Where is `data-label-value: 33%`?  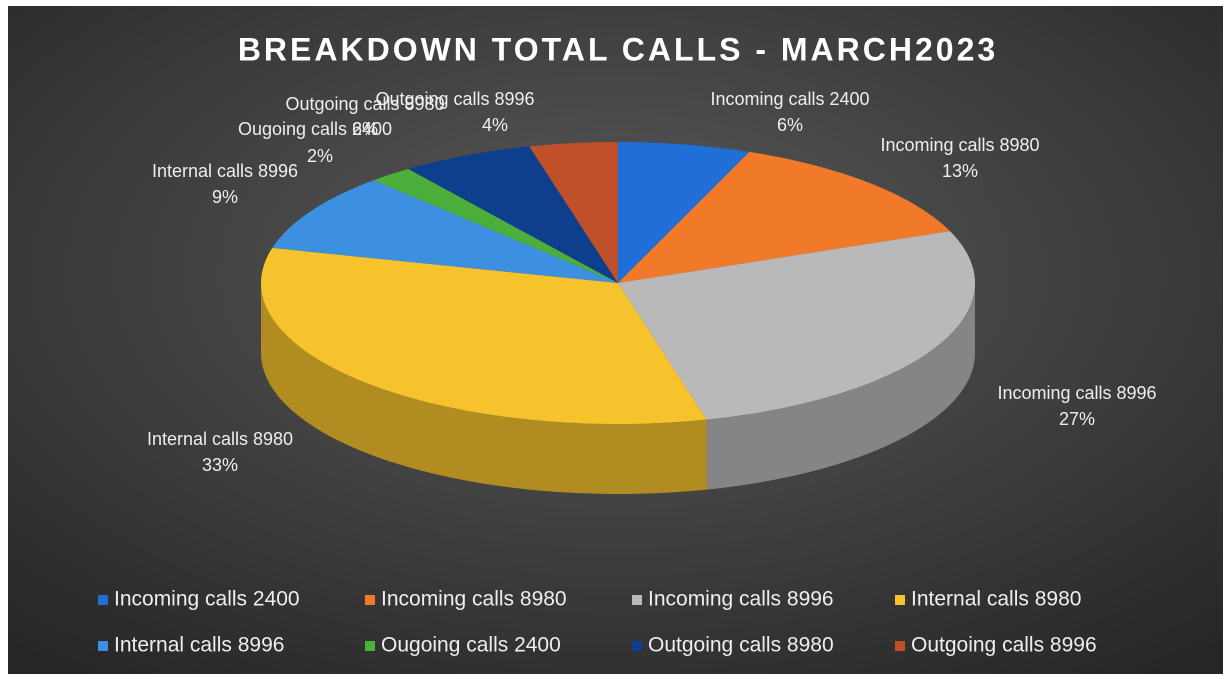 data-label-value: 33% is located at coordinates (220, 465).